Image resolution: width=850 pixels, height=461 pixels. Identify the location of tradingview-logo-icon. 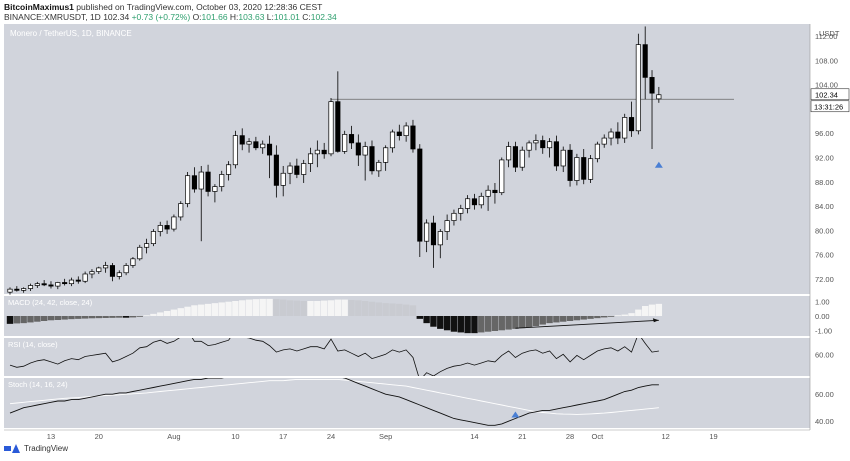
(12, 448).